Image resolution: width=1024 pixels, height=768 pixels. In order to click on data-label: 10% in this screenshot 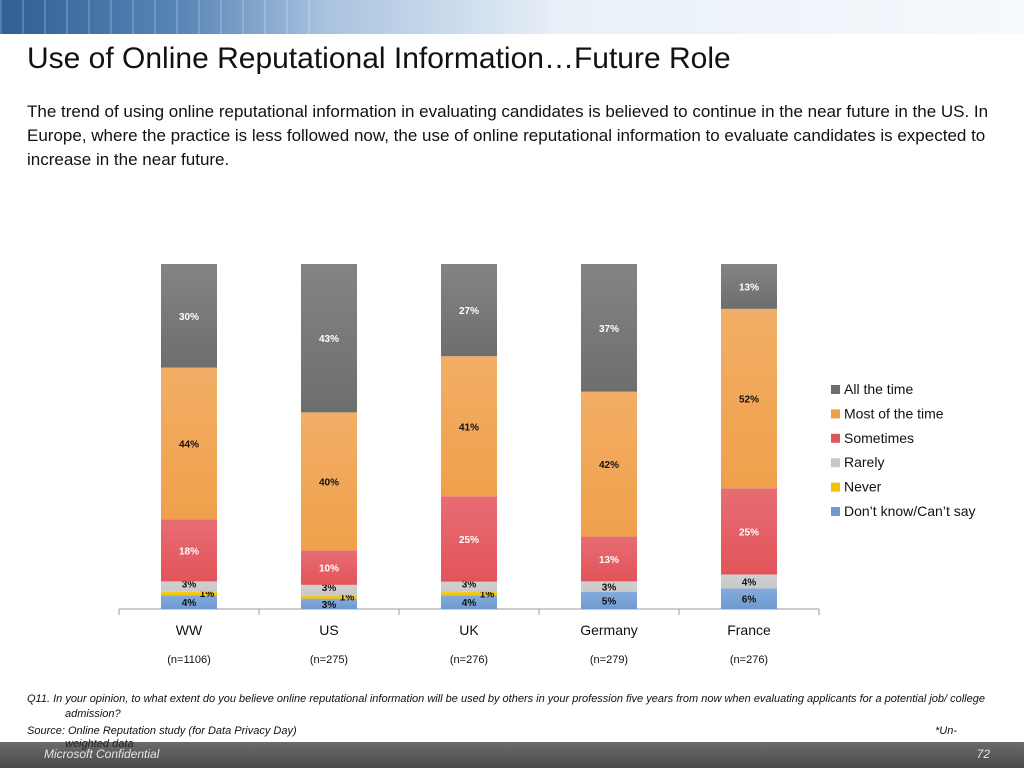, I will do `click(329, 569)`.